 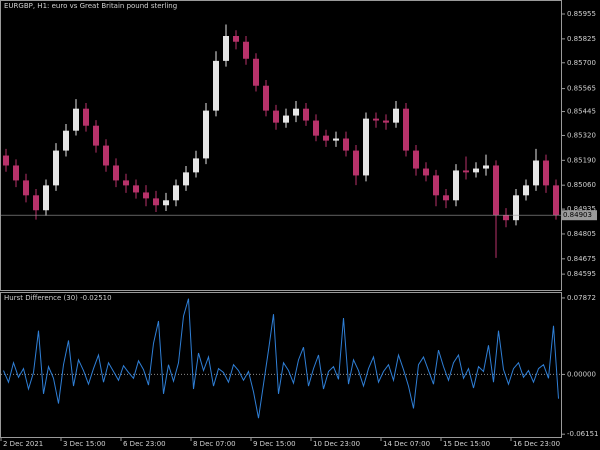 What do you see at coordinates (274, 444) in the screenshot?
I see `x-tick-label: 9 Dec 15:00` at bounding box center [274, 444].